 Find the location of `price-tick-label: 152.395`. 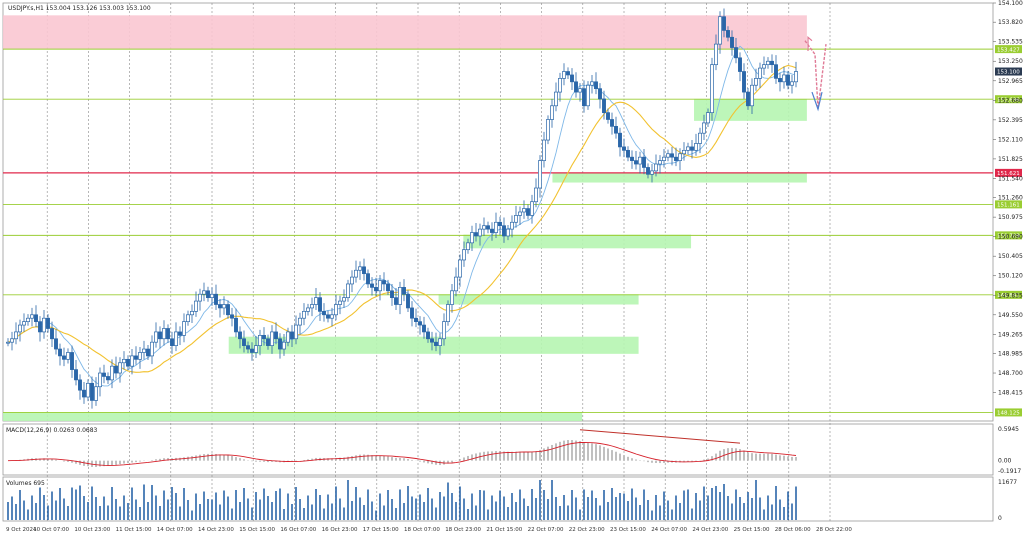

price-tick-label: 152.395 is located at coordinates (1010, 120).